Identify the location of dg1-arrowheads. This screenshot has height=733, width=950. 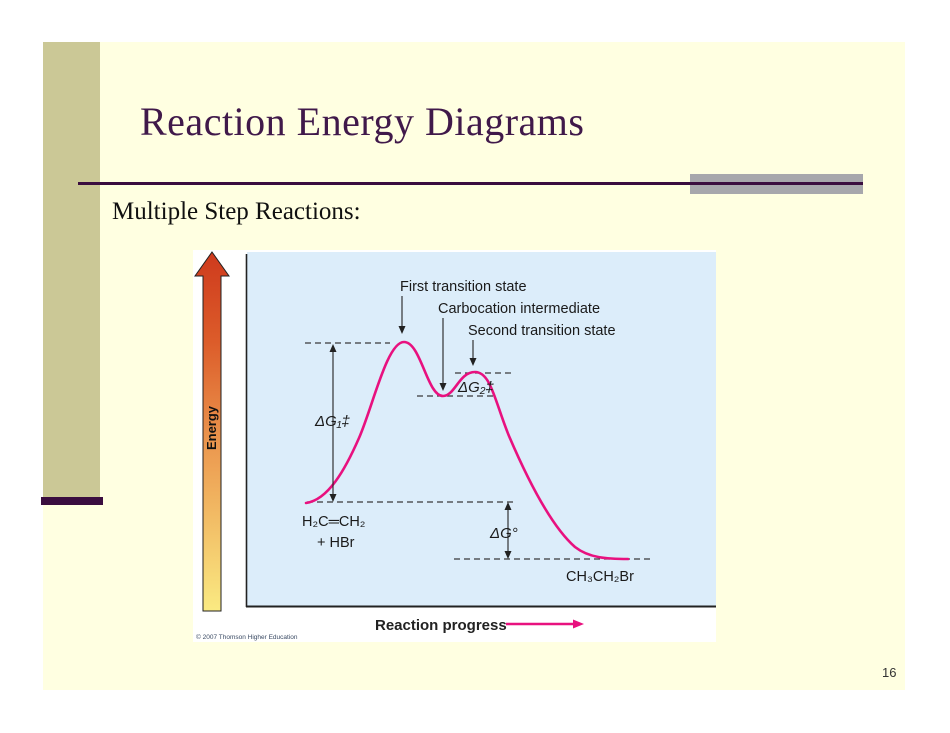
(333, 423).